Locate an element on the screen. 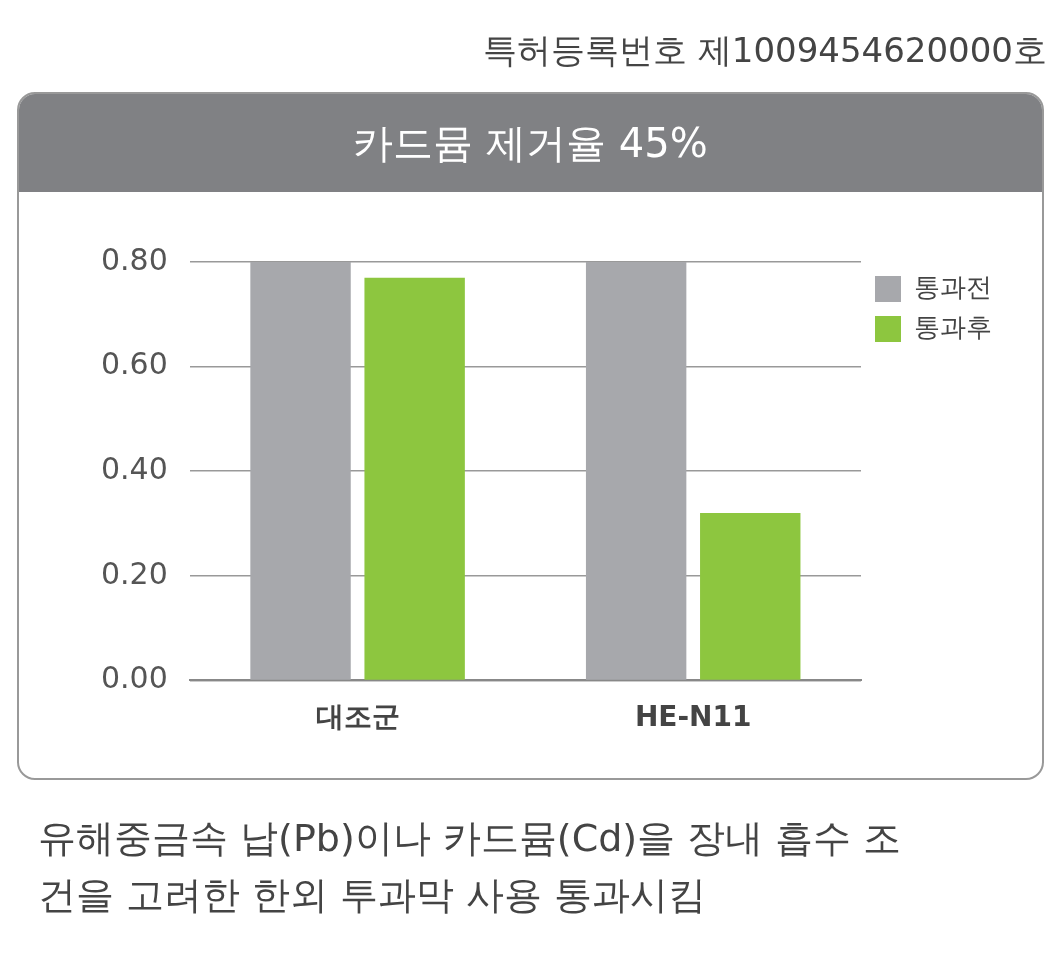 The width and height of the screenshot is (1059, 978). chart-title: 카드뮴 제거율 45% is located at coordinates (530, 143).